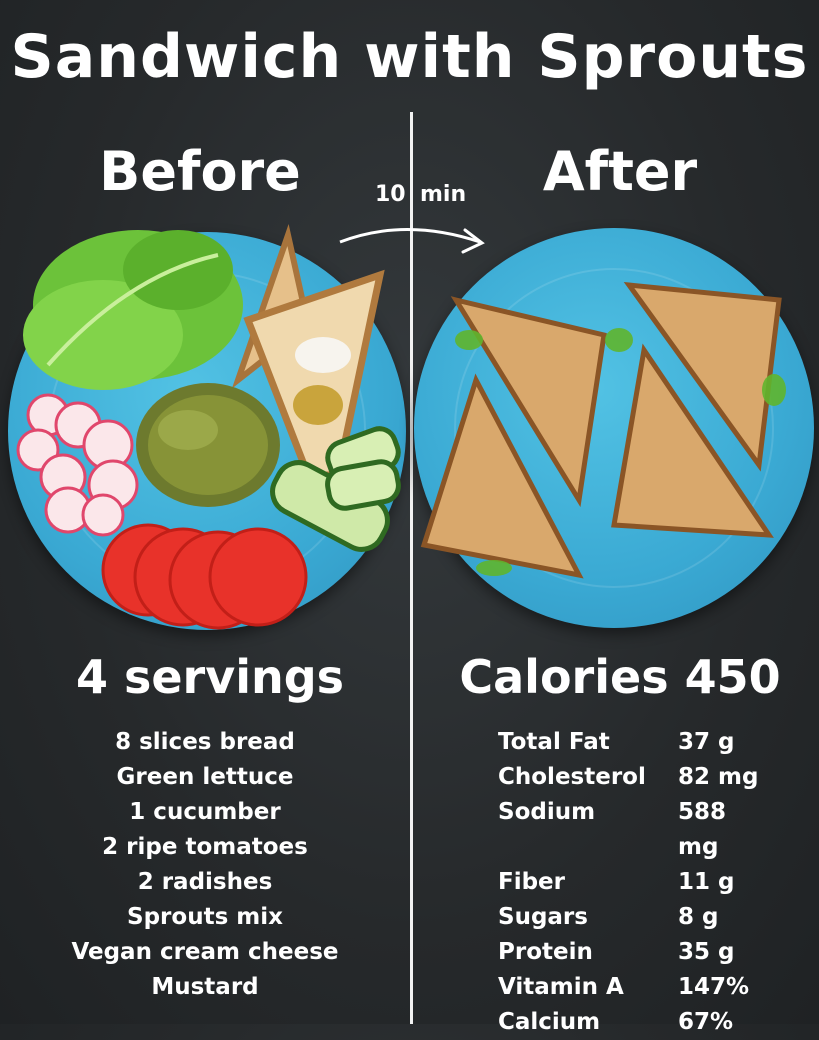 Image resolution: width=819 pixels, height=1040 pixels. I want to click on nutrient-name: Sugars, so click(543, 917).